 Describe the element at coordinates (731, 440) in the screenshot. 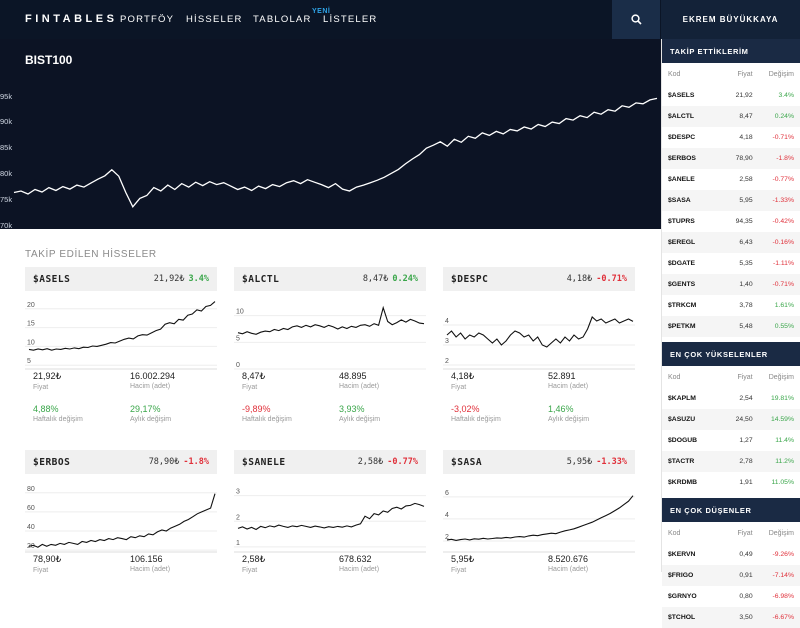

I see `side-table-row: $DOGUB 1,27 11.4%` at that location.